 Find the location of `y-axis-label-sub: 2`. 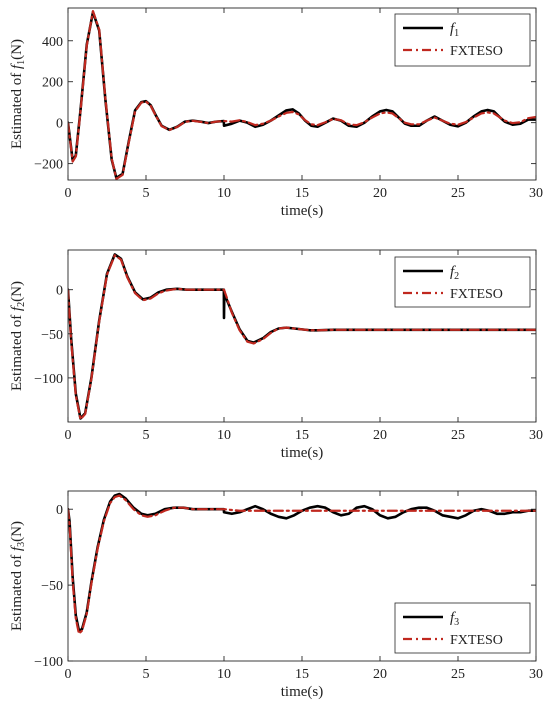

y-axis-label-sub: 2 is located at coordinates (21, 304).